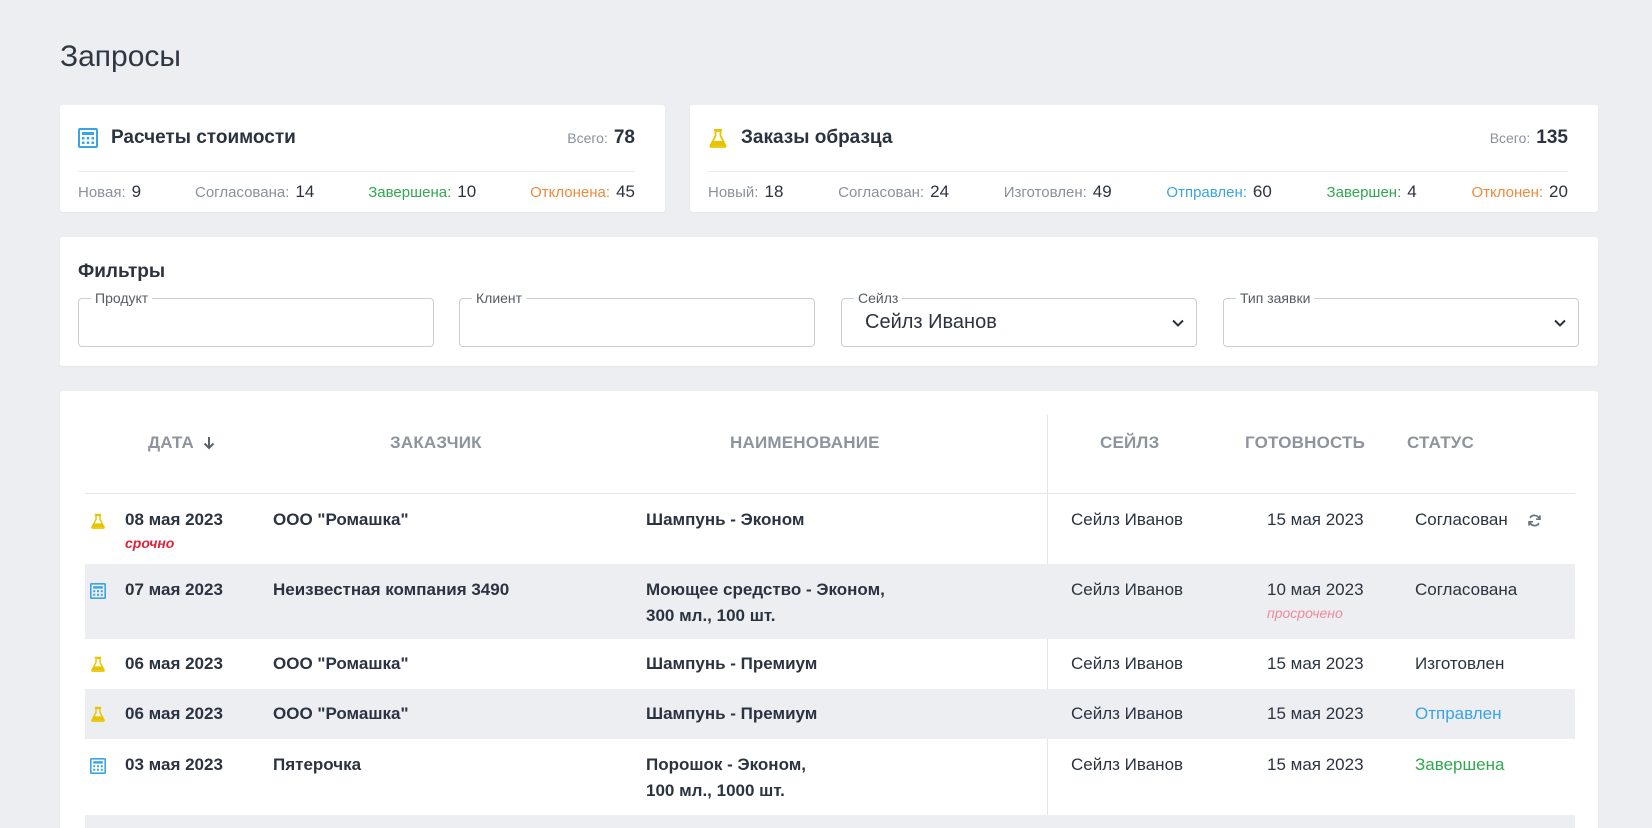 This screenshot has height=828, width=1652. Describe the element at coordinates (1315, 589) in the screenshot. I see `row-readiness: 10 мая 2023` at that location.